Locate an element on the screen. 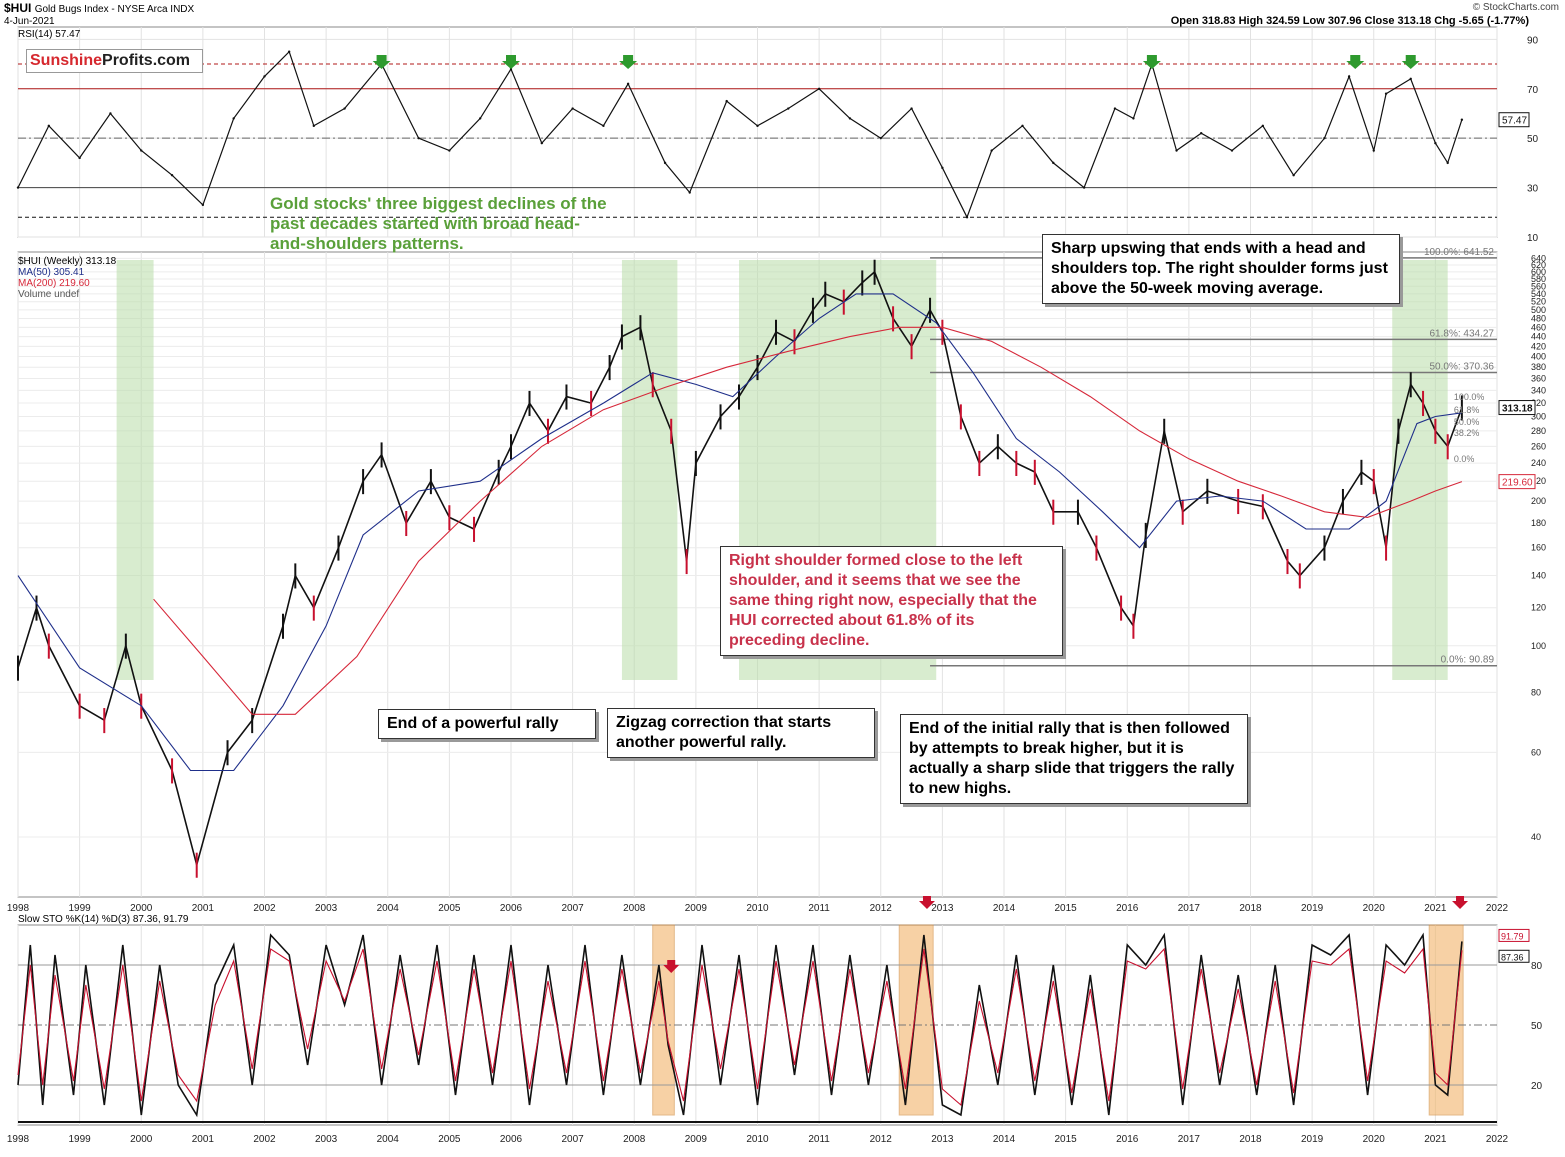 The height and width of the screenshot is (1157, 1565). price-legend-hui: $HUI (Weekly) 313.18 is located at coordinates (67, 261).